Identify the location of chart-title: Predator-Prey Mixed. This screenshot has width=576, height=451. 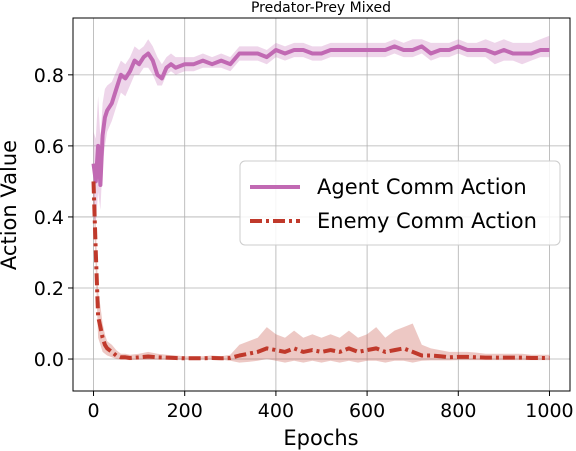
(321, 8).